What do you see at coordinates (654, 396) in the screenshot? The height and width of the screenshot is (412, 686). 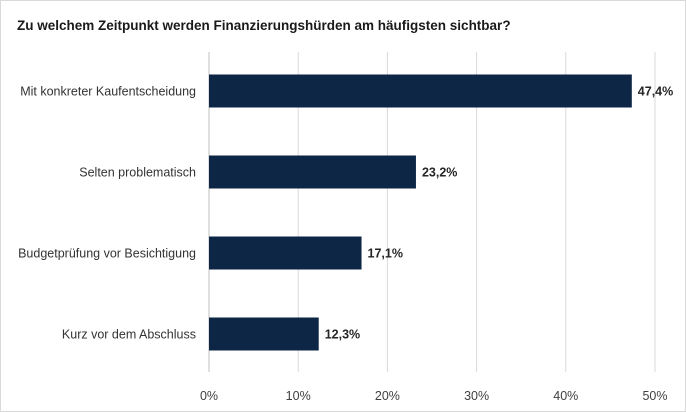 I see `x-tick-label: 50%` at bounding box center [654, 396].